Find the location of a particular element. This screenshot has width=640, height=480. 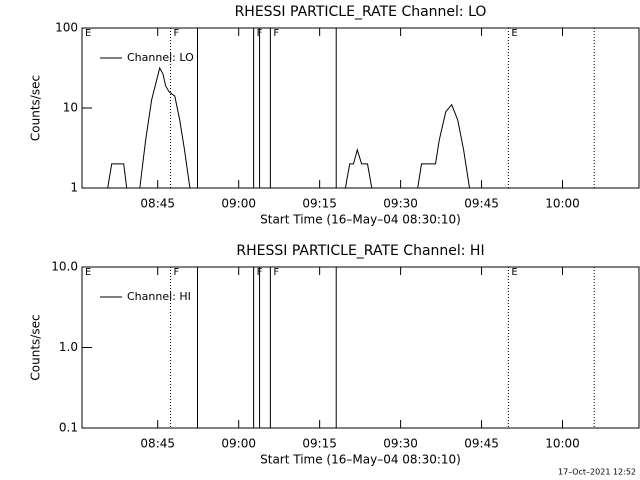

data-line is located at coordinates (288, 127).